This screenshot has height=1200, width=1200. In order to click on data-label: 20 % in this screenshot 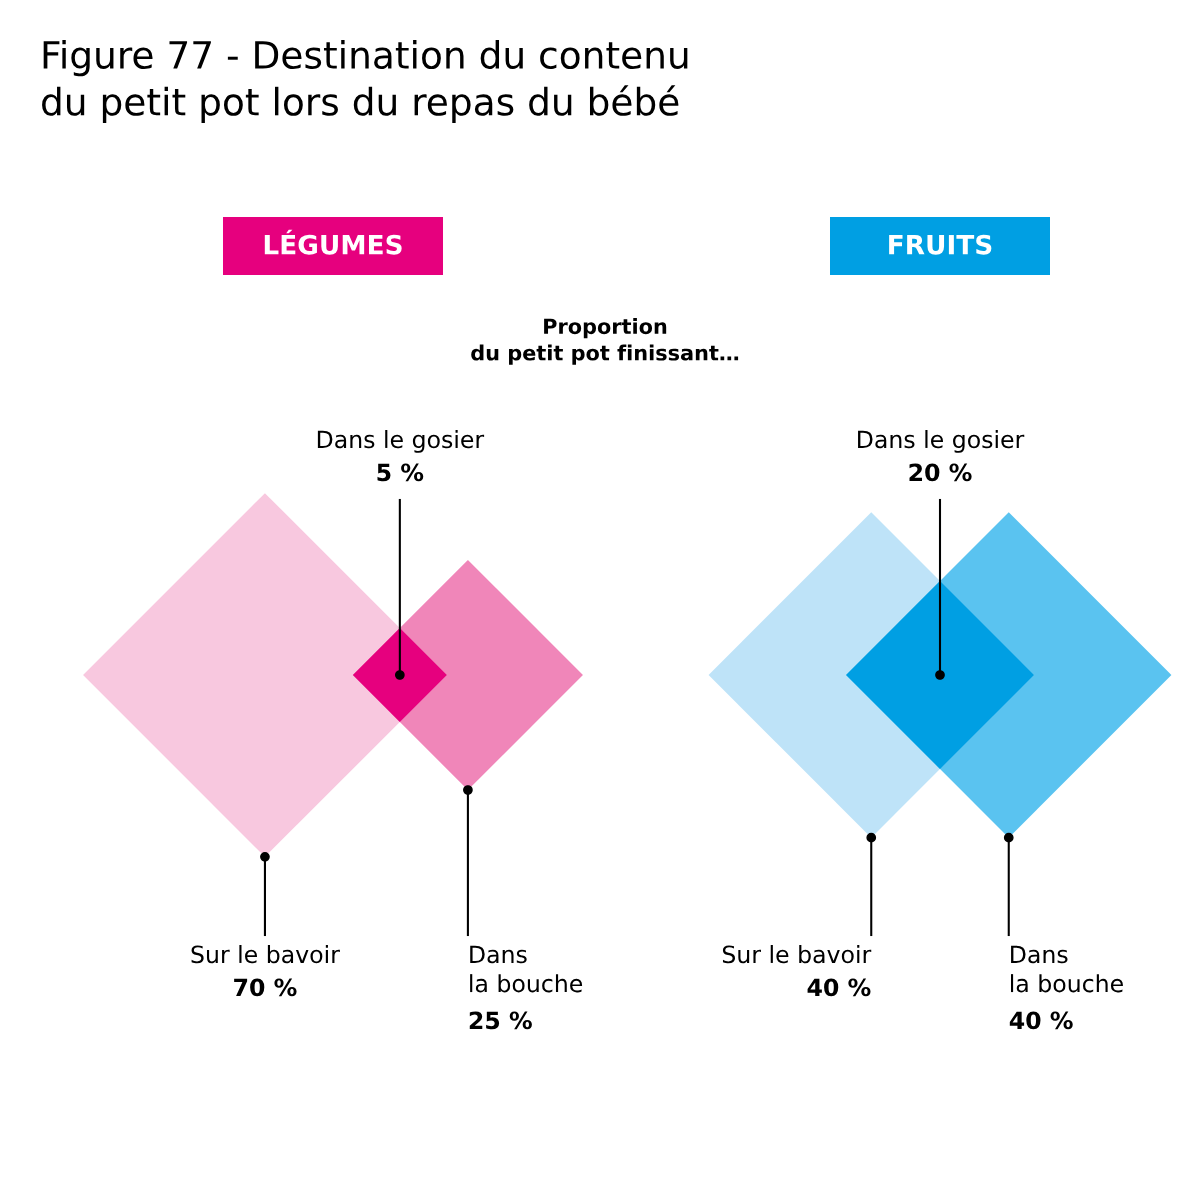, I will do `click(940, 472)`.